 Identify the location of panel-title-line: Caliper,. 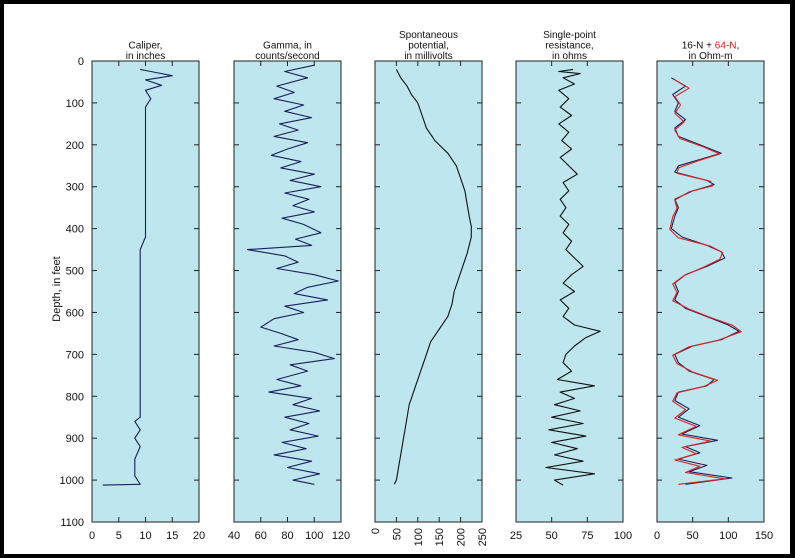
(146, 46).